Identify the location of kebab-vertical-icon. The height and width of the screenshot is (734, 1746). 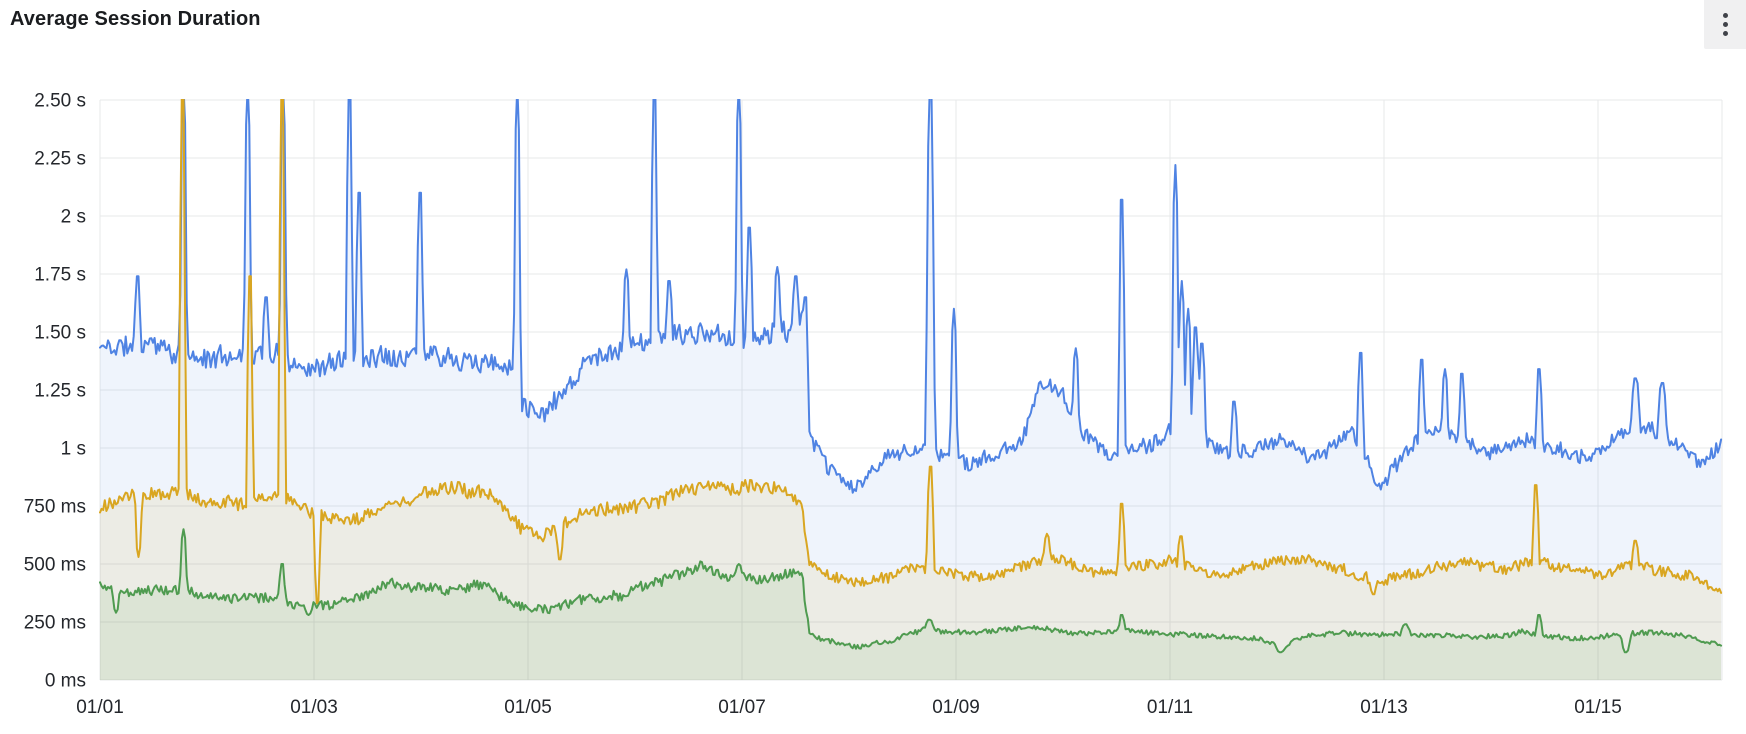
(1725, 24).